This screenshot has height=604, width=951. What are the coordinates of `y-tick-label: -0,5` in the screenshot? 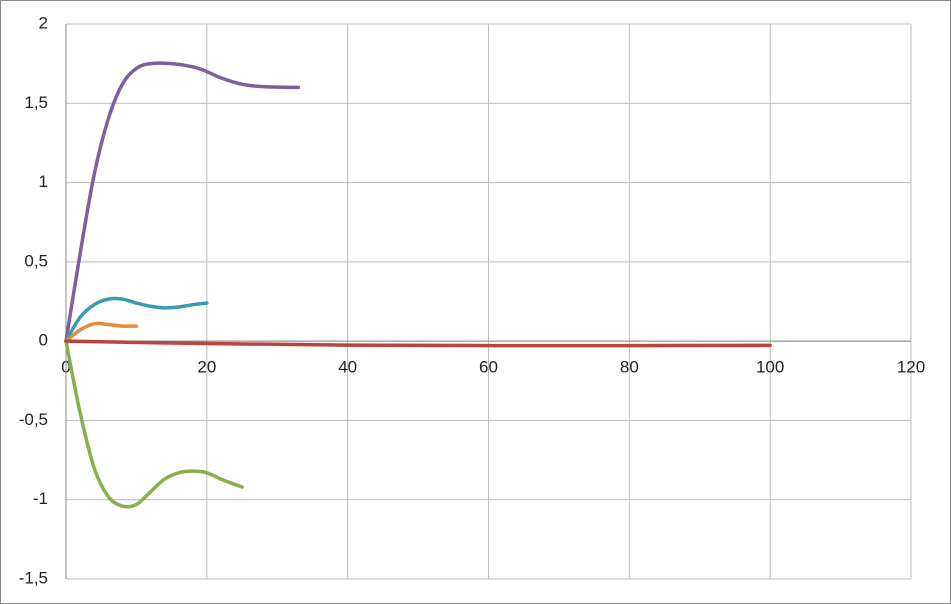 It's located at (33, 419).